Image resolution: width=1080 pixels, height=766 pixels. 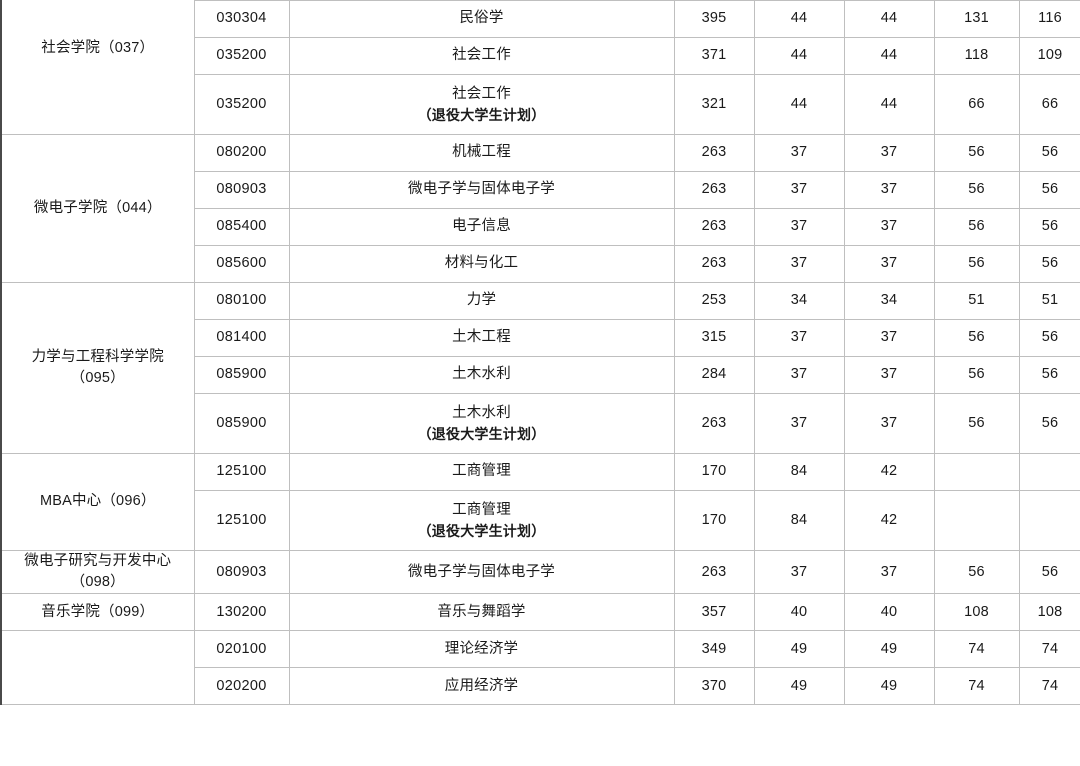 What do you see at coordinates (799, 301) in the screenshot?
I see `single-subject-100-cell: 34` at bounding box center [799, 301].